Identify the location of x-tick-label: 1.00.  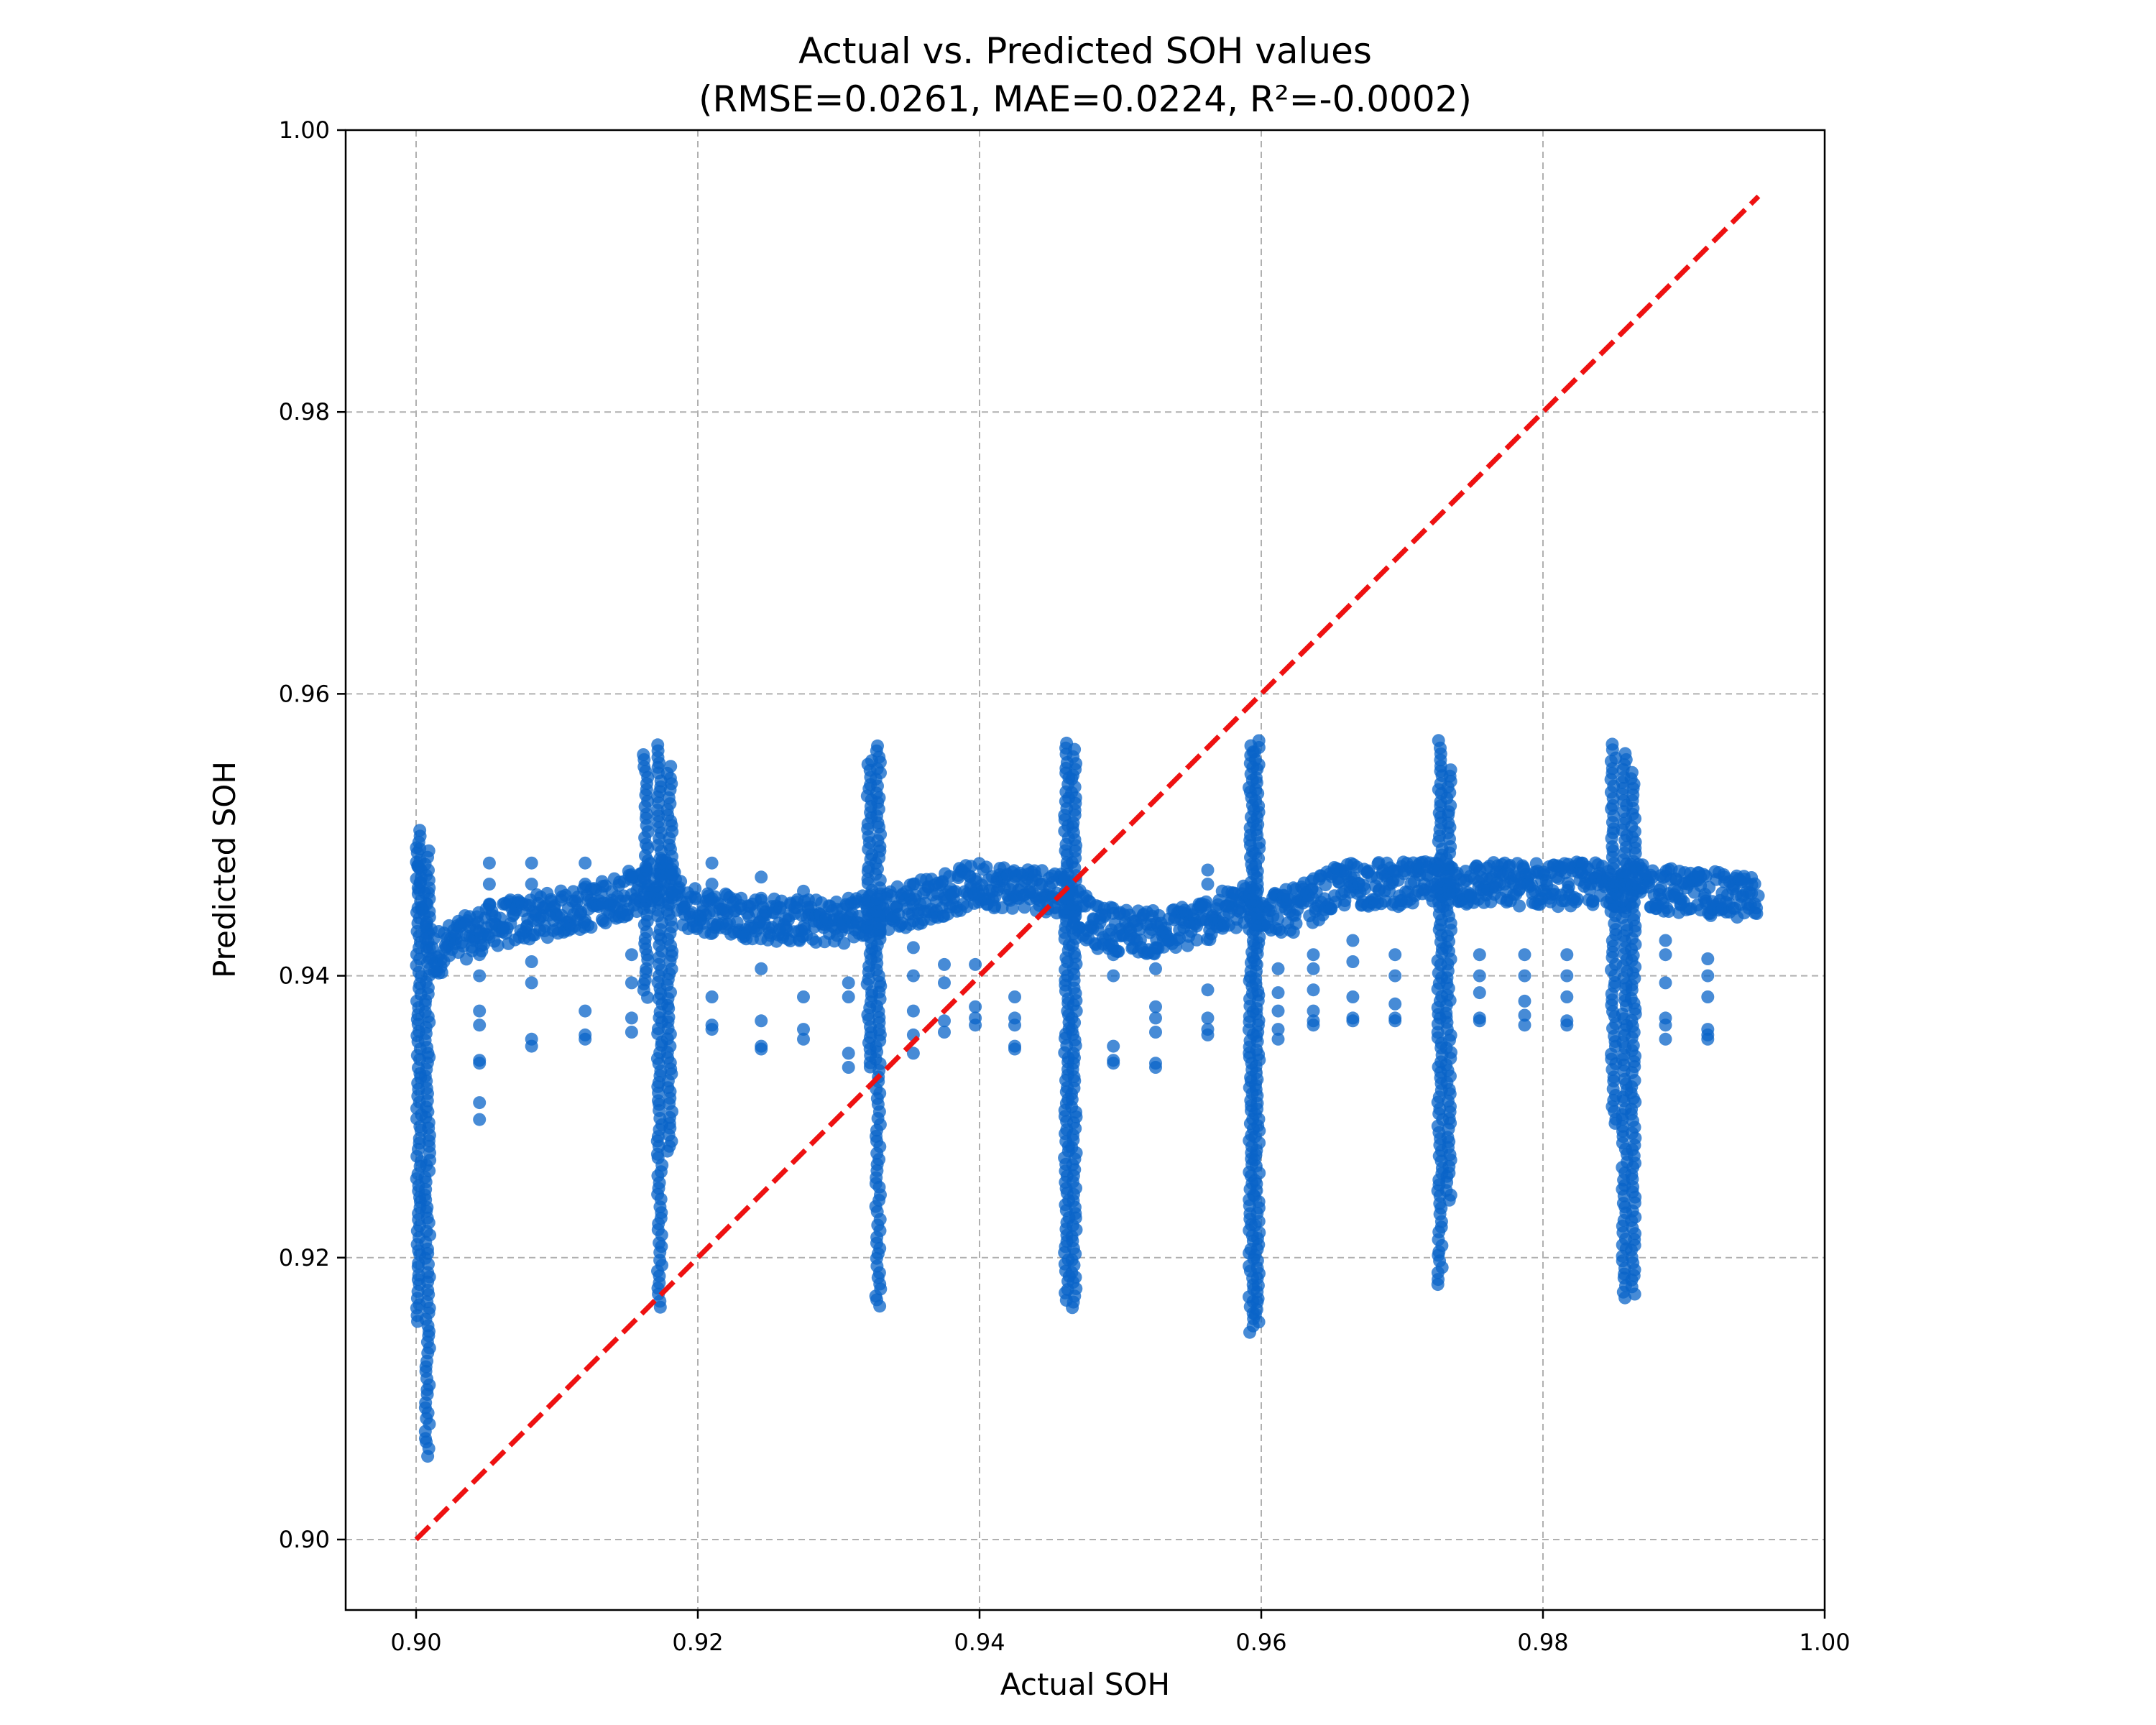
(1825, 1642).